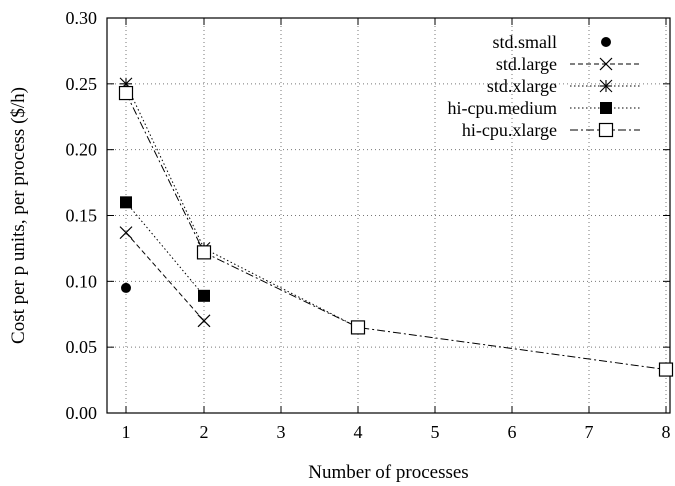 This screenshot has width=675, height=486. Describe the element at coordinates (435, 432) in the screenshot. I see `x-tick-label-5: 5` at that location.